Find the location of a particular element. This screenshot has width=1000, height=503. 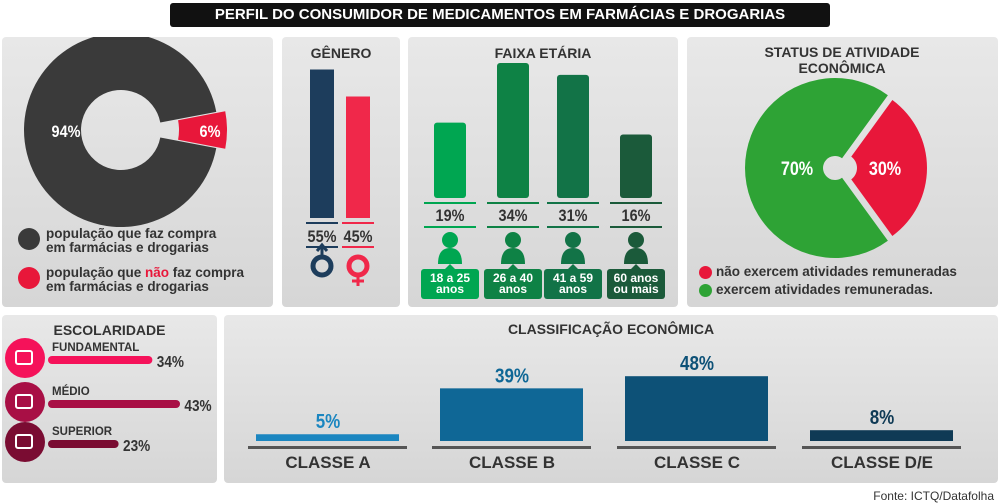

education-category-0: FUNDAMENTAL is located at coordinates (95, 348).